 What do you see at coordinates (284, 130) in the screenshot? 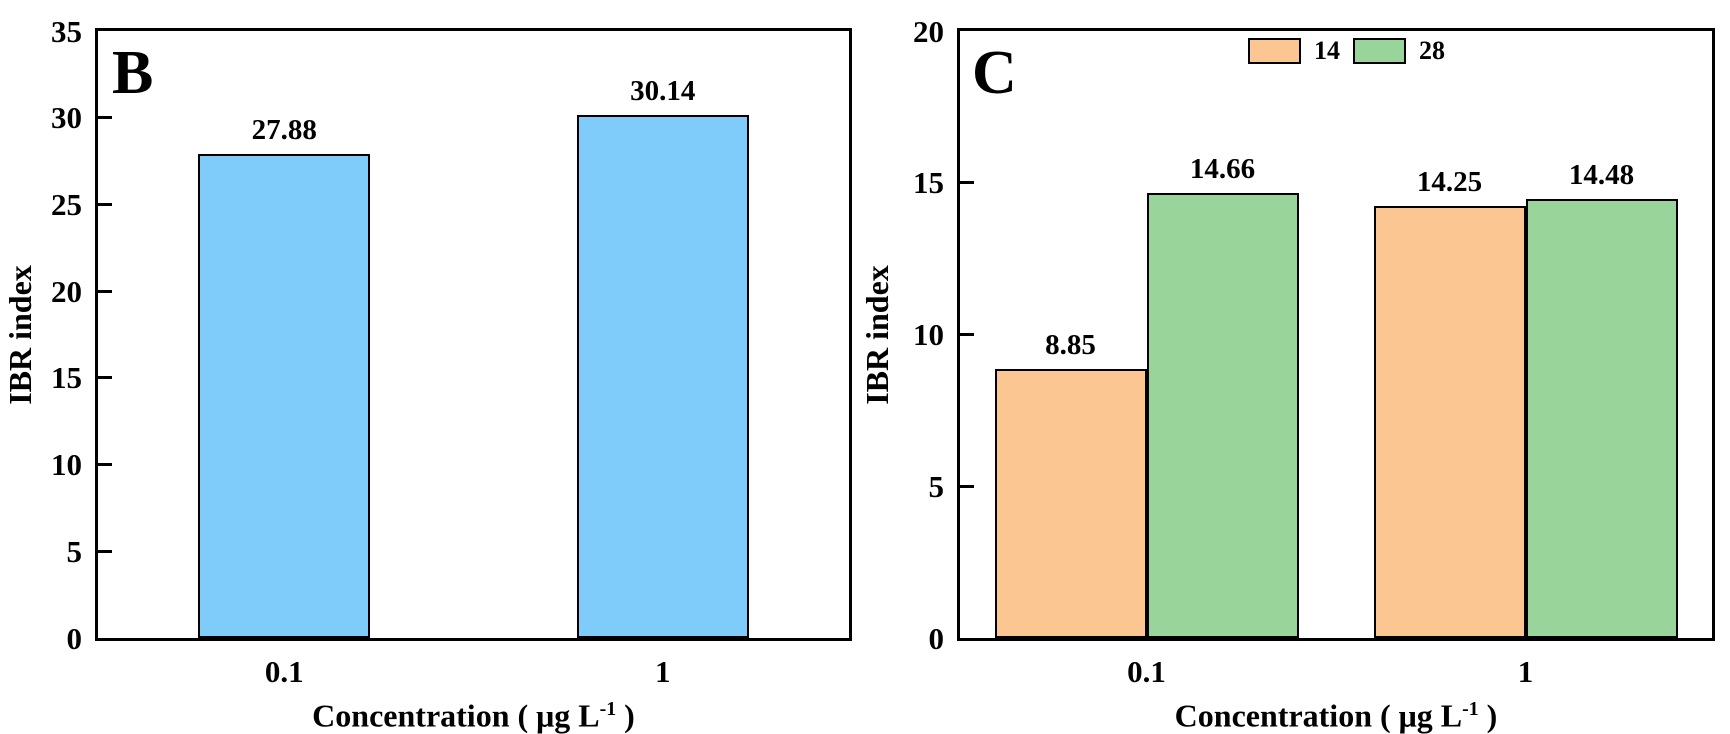
I see `bar-value-label: 27.88` at bounding box center [284, 130].